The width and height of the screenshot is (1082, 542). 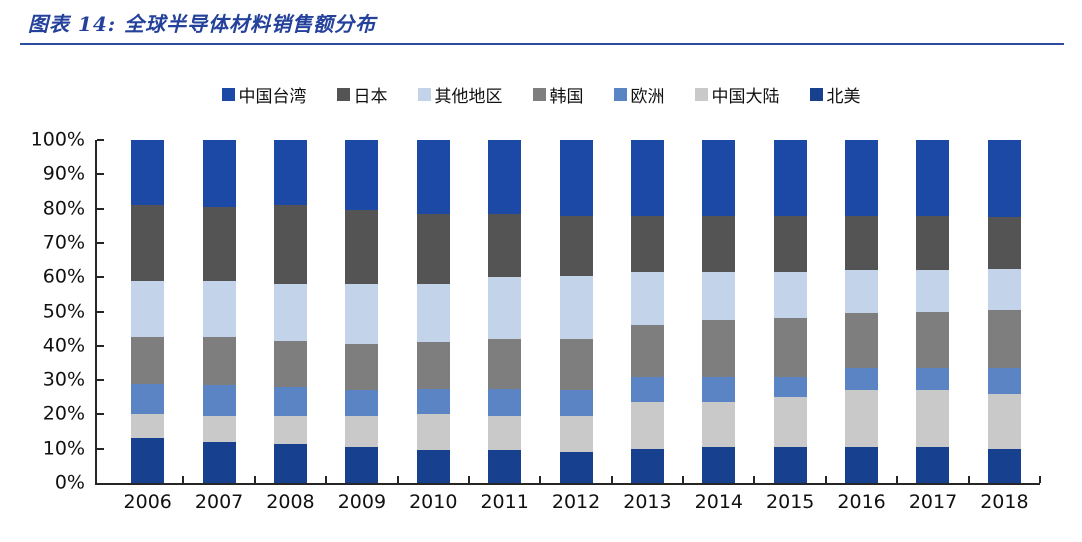 I want to click on y-axis-label-80: 80%, so click(x=63, y=208).